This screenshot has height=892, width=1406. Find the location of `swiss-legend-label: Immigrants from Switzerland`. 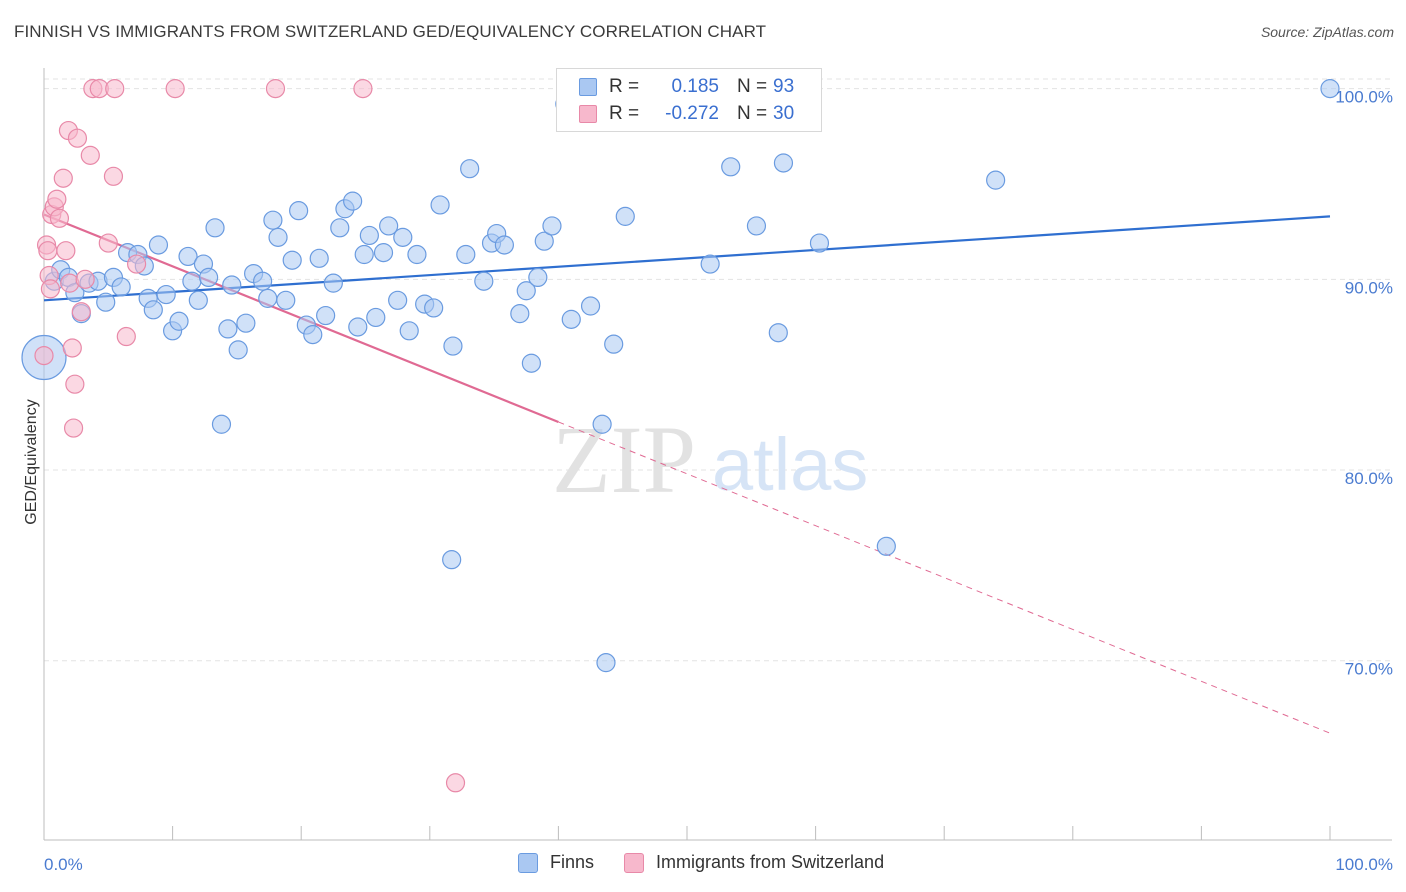

swiss-legend-label: Immigrants from Switzerland is located at coordinates (770, 862).